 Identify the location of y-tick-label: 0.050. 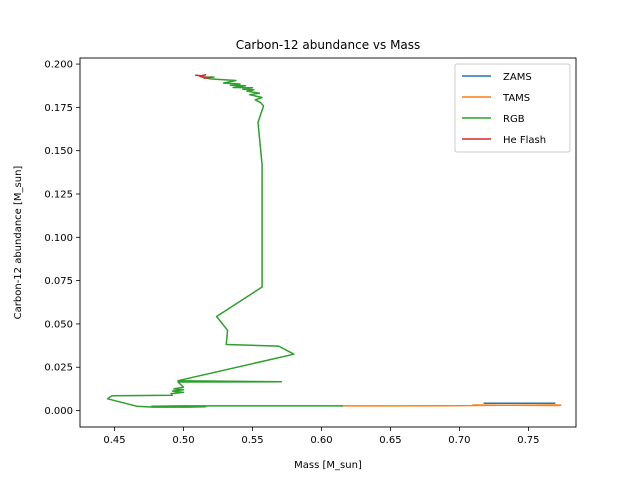
(58, 324).